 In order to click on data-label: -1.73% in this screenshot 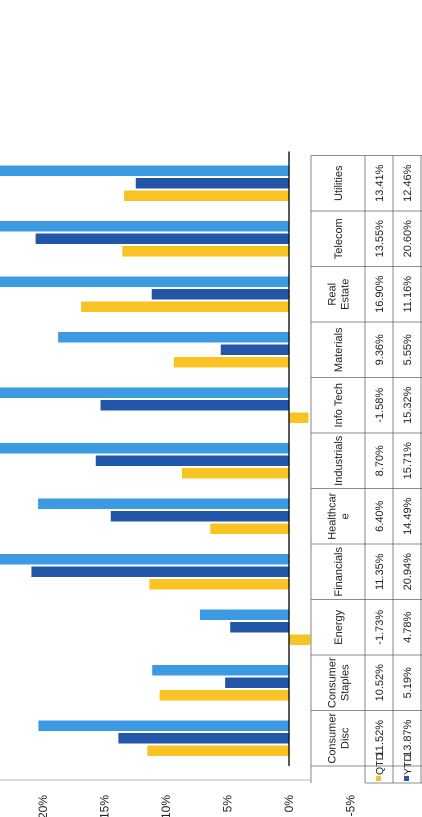, I will do `click(380, 627)`.